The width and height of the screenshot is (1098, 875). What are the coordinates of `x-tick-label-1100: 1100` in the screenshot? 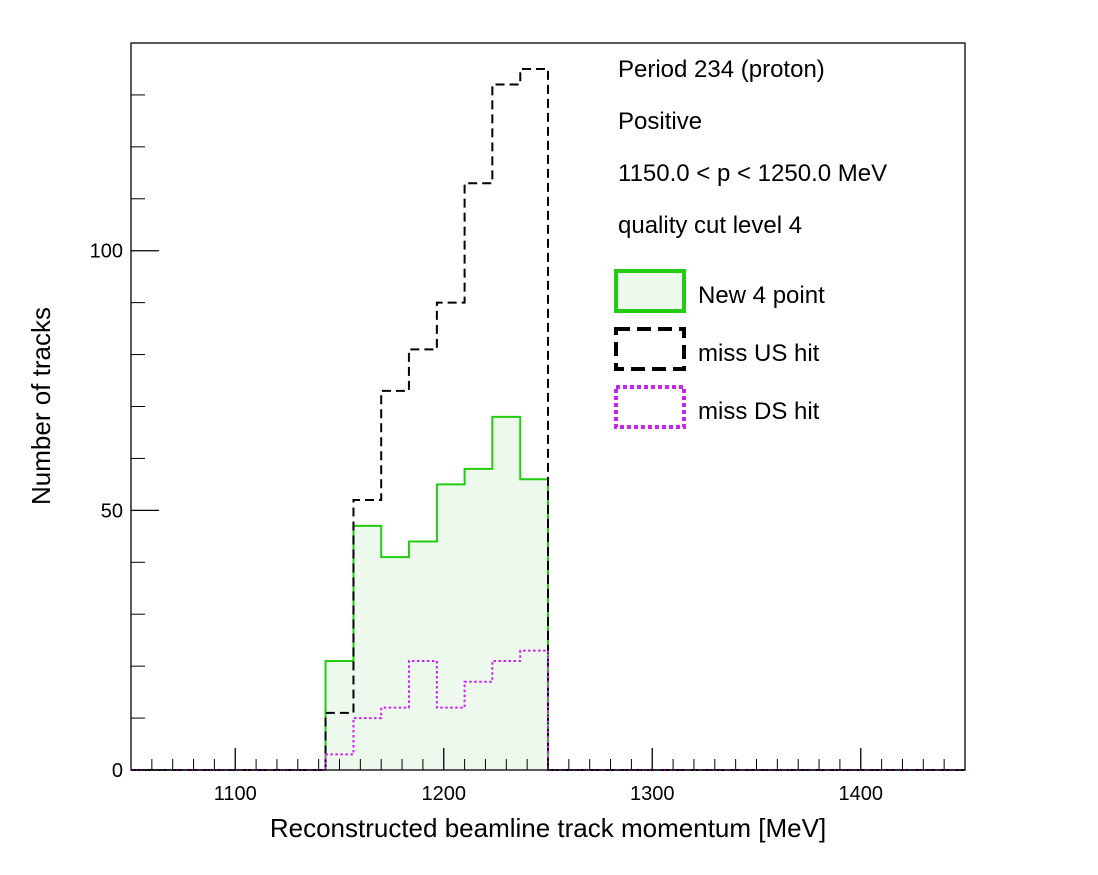 It's located at (235, 794).